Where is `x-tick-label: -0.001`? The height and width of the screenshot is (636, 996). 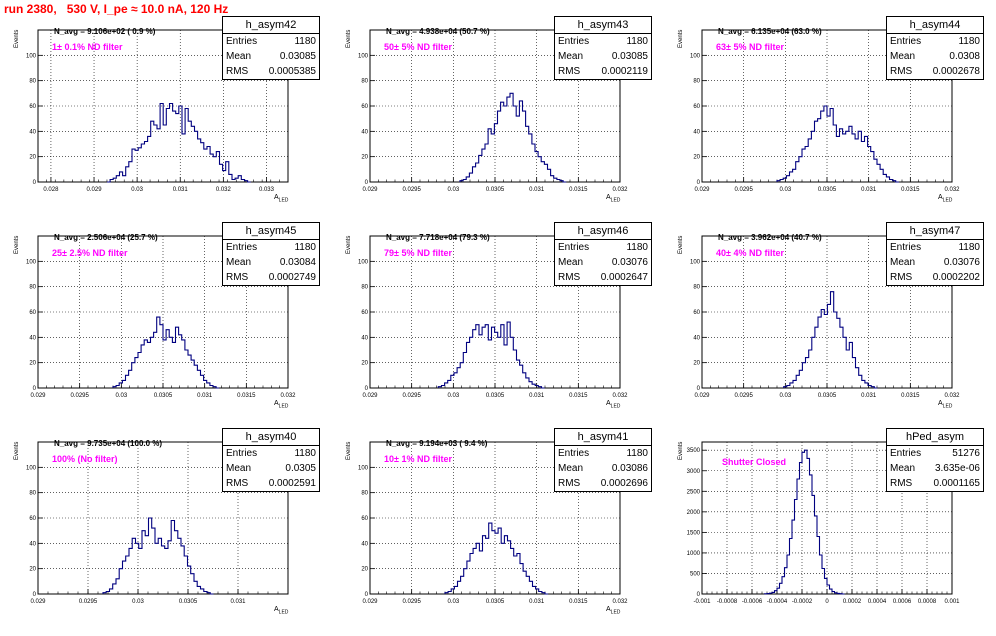
x-tick-label: -0.001 is located at coordinates (702, 602).